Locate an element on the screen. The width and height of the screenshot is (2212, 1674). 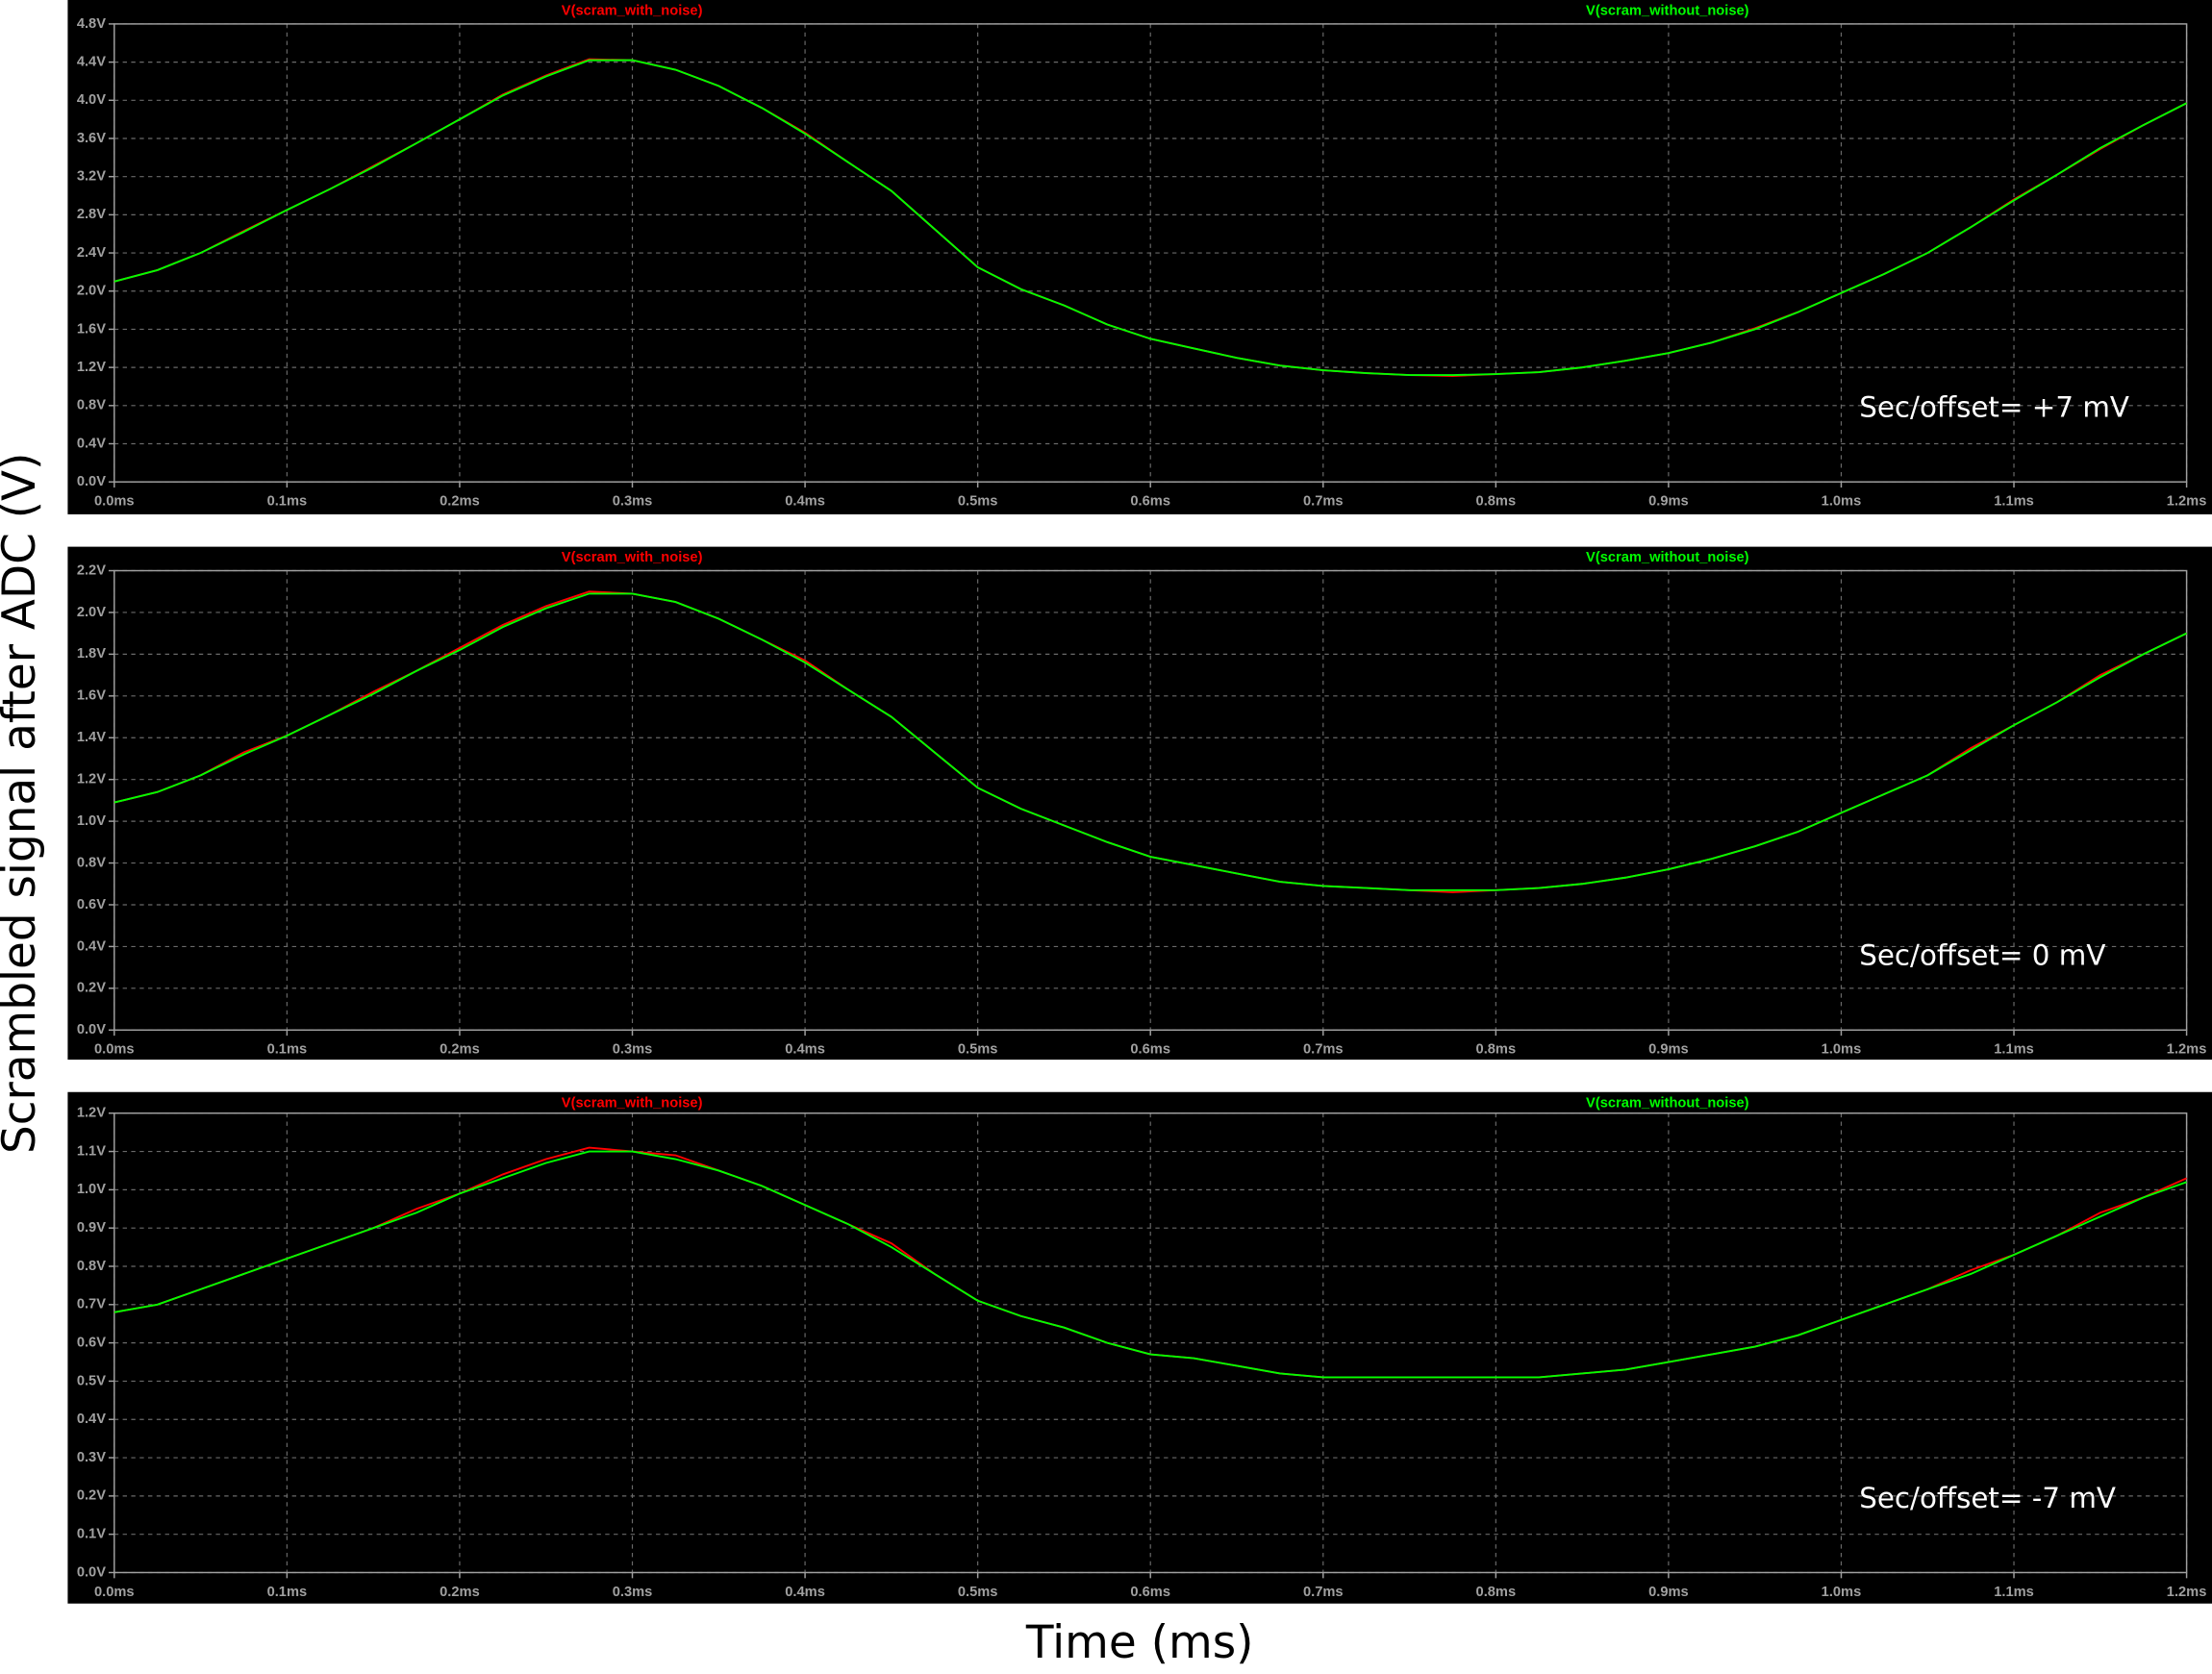
y-tick-label: 1.1V is located at coordinates (91, 1151).